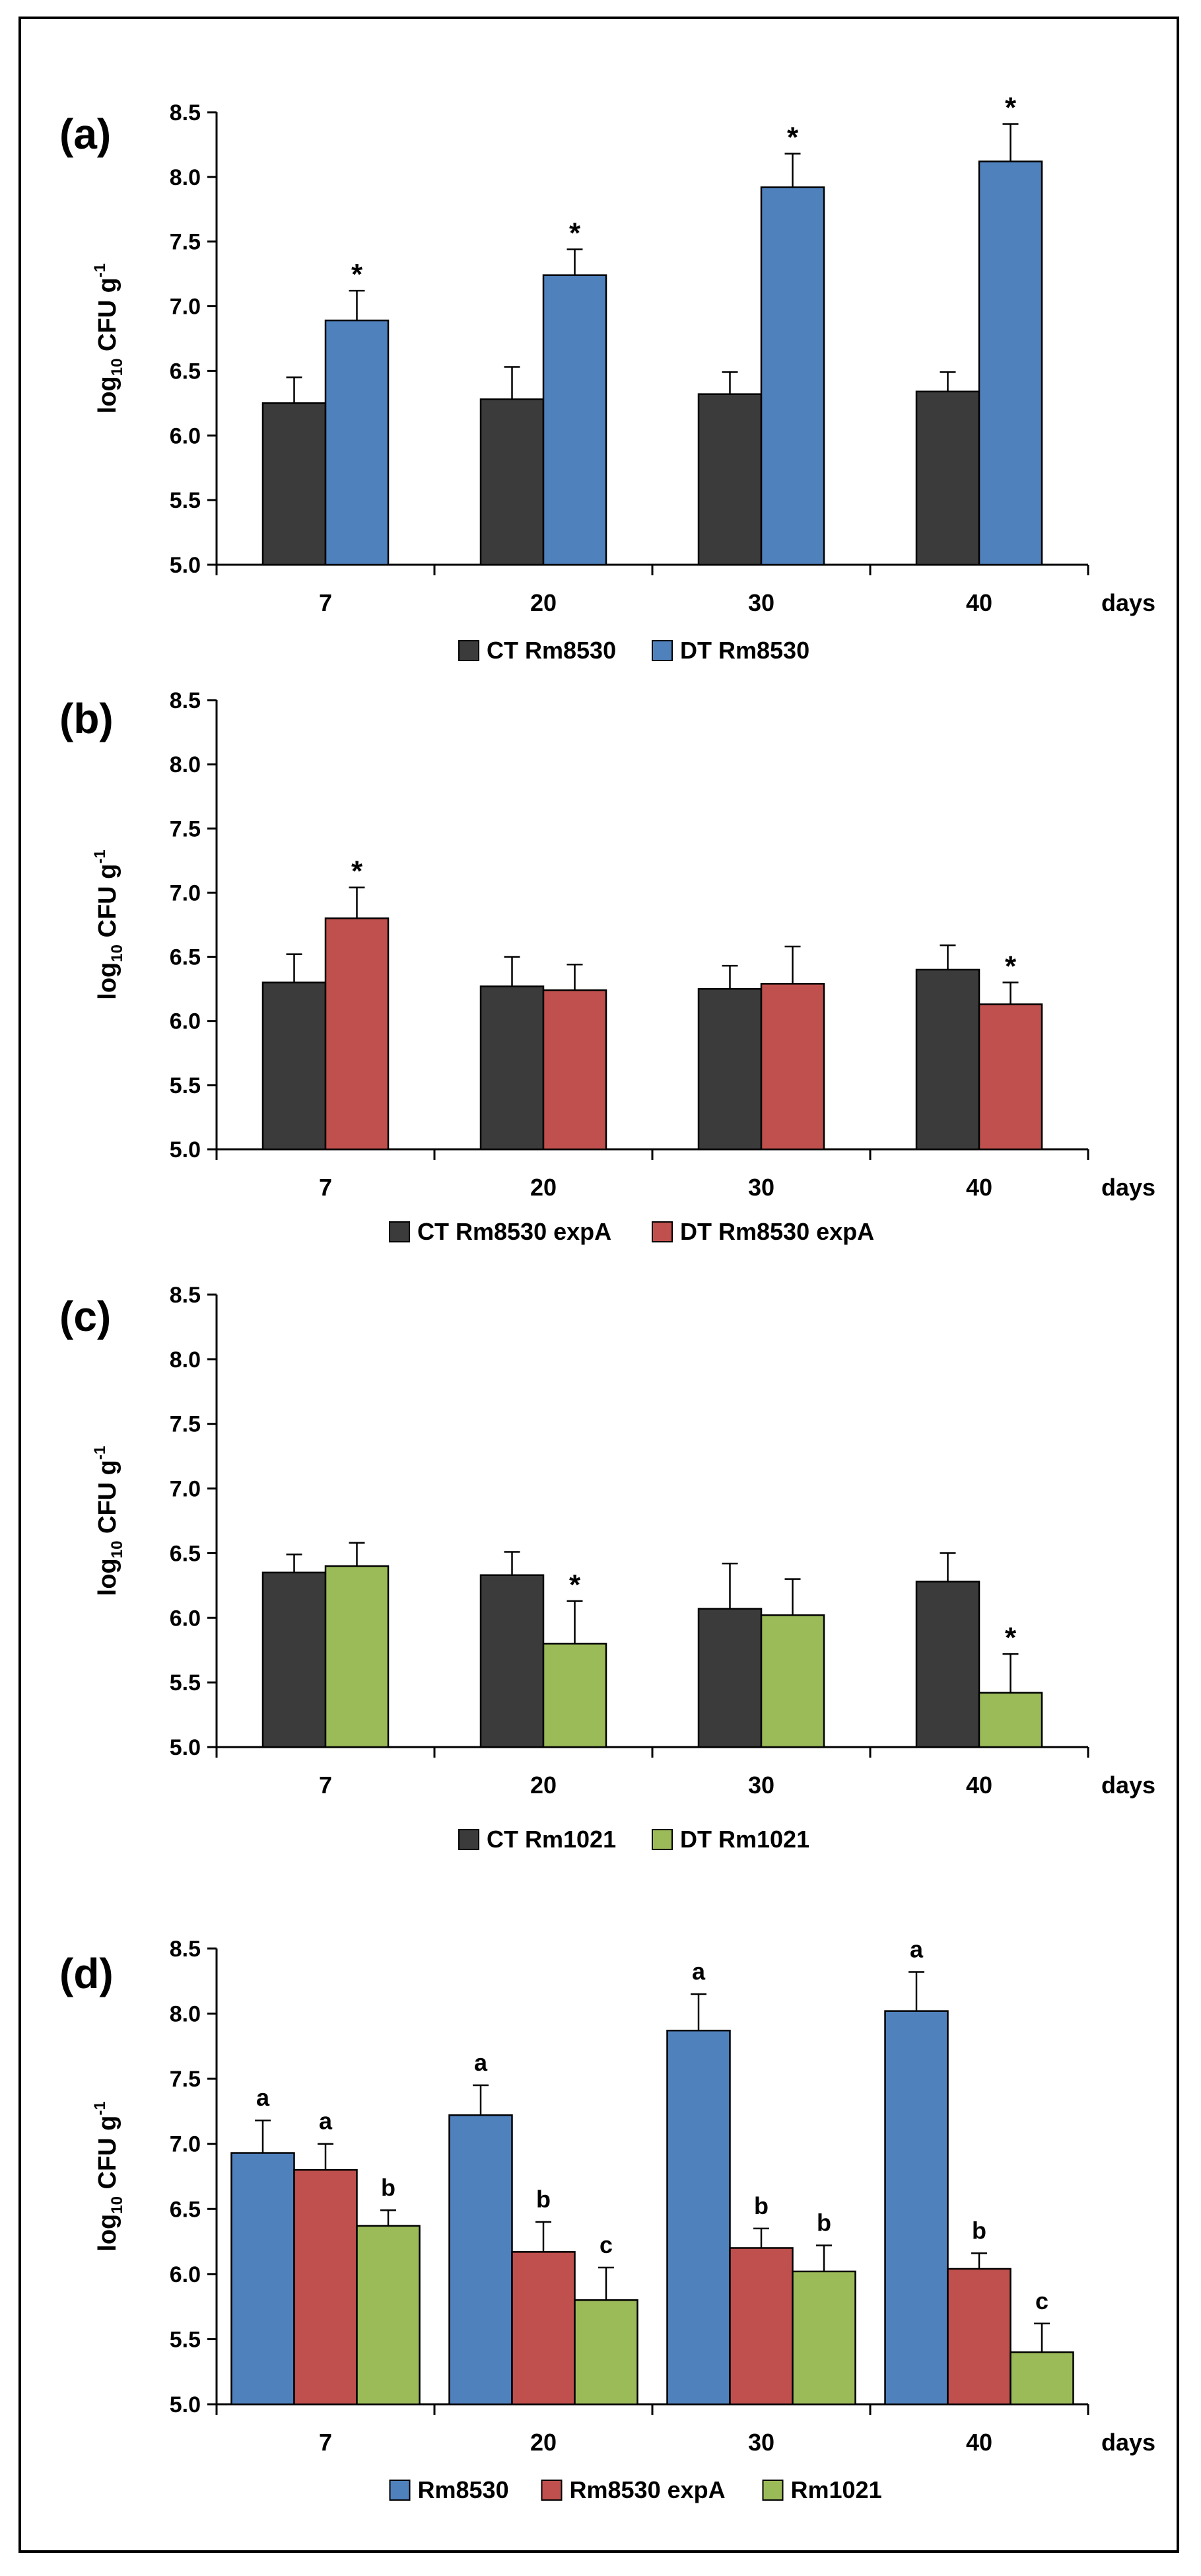  What do you see at coordinates (744, 650) in the screenshot?
I see `legend-label: DT Rm8530` at bounding box center [744, 650].